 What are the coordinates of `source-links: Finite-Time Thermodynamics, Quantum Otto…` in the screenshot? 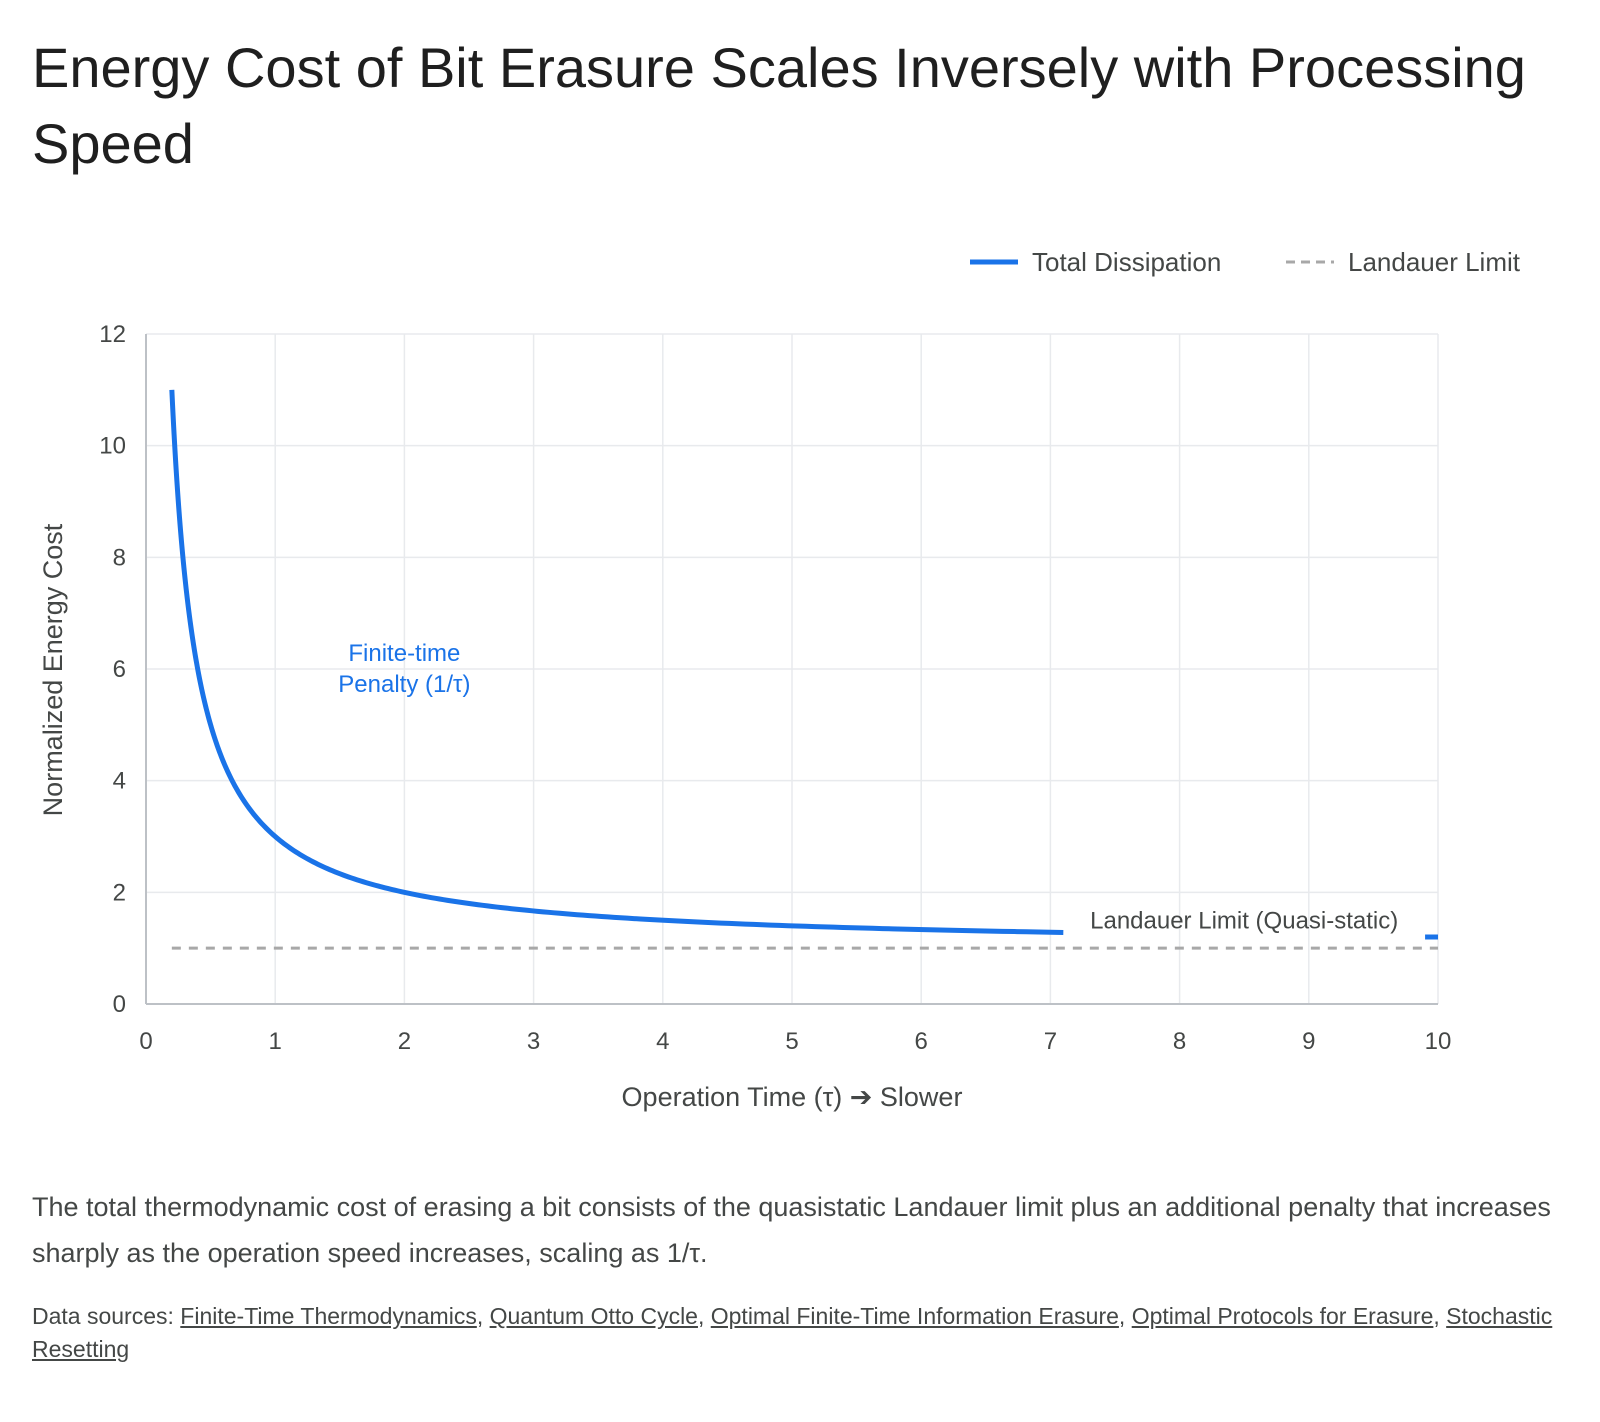 It's located at (792, 1332).